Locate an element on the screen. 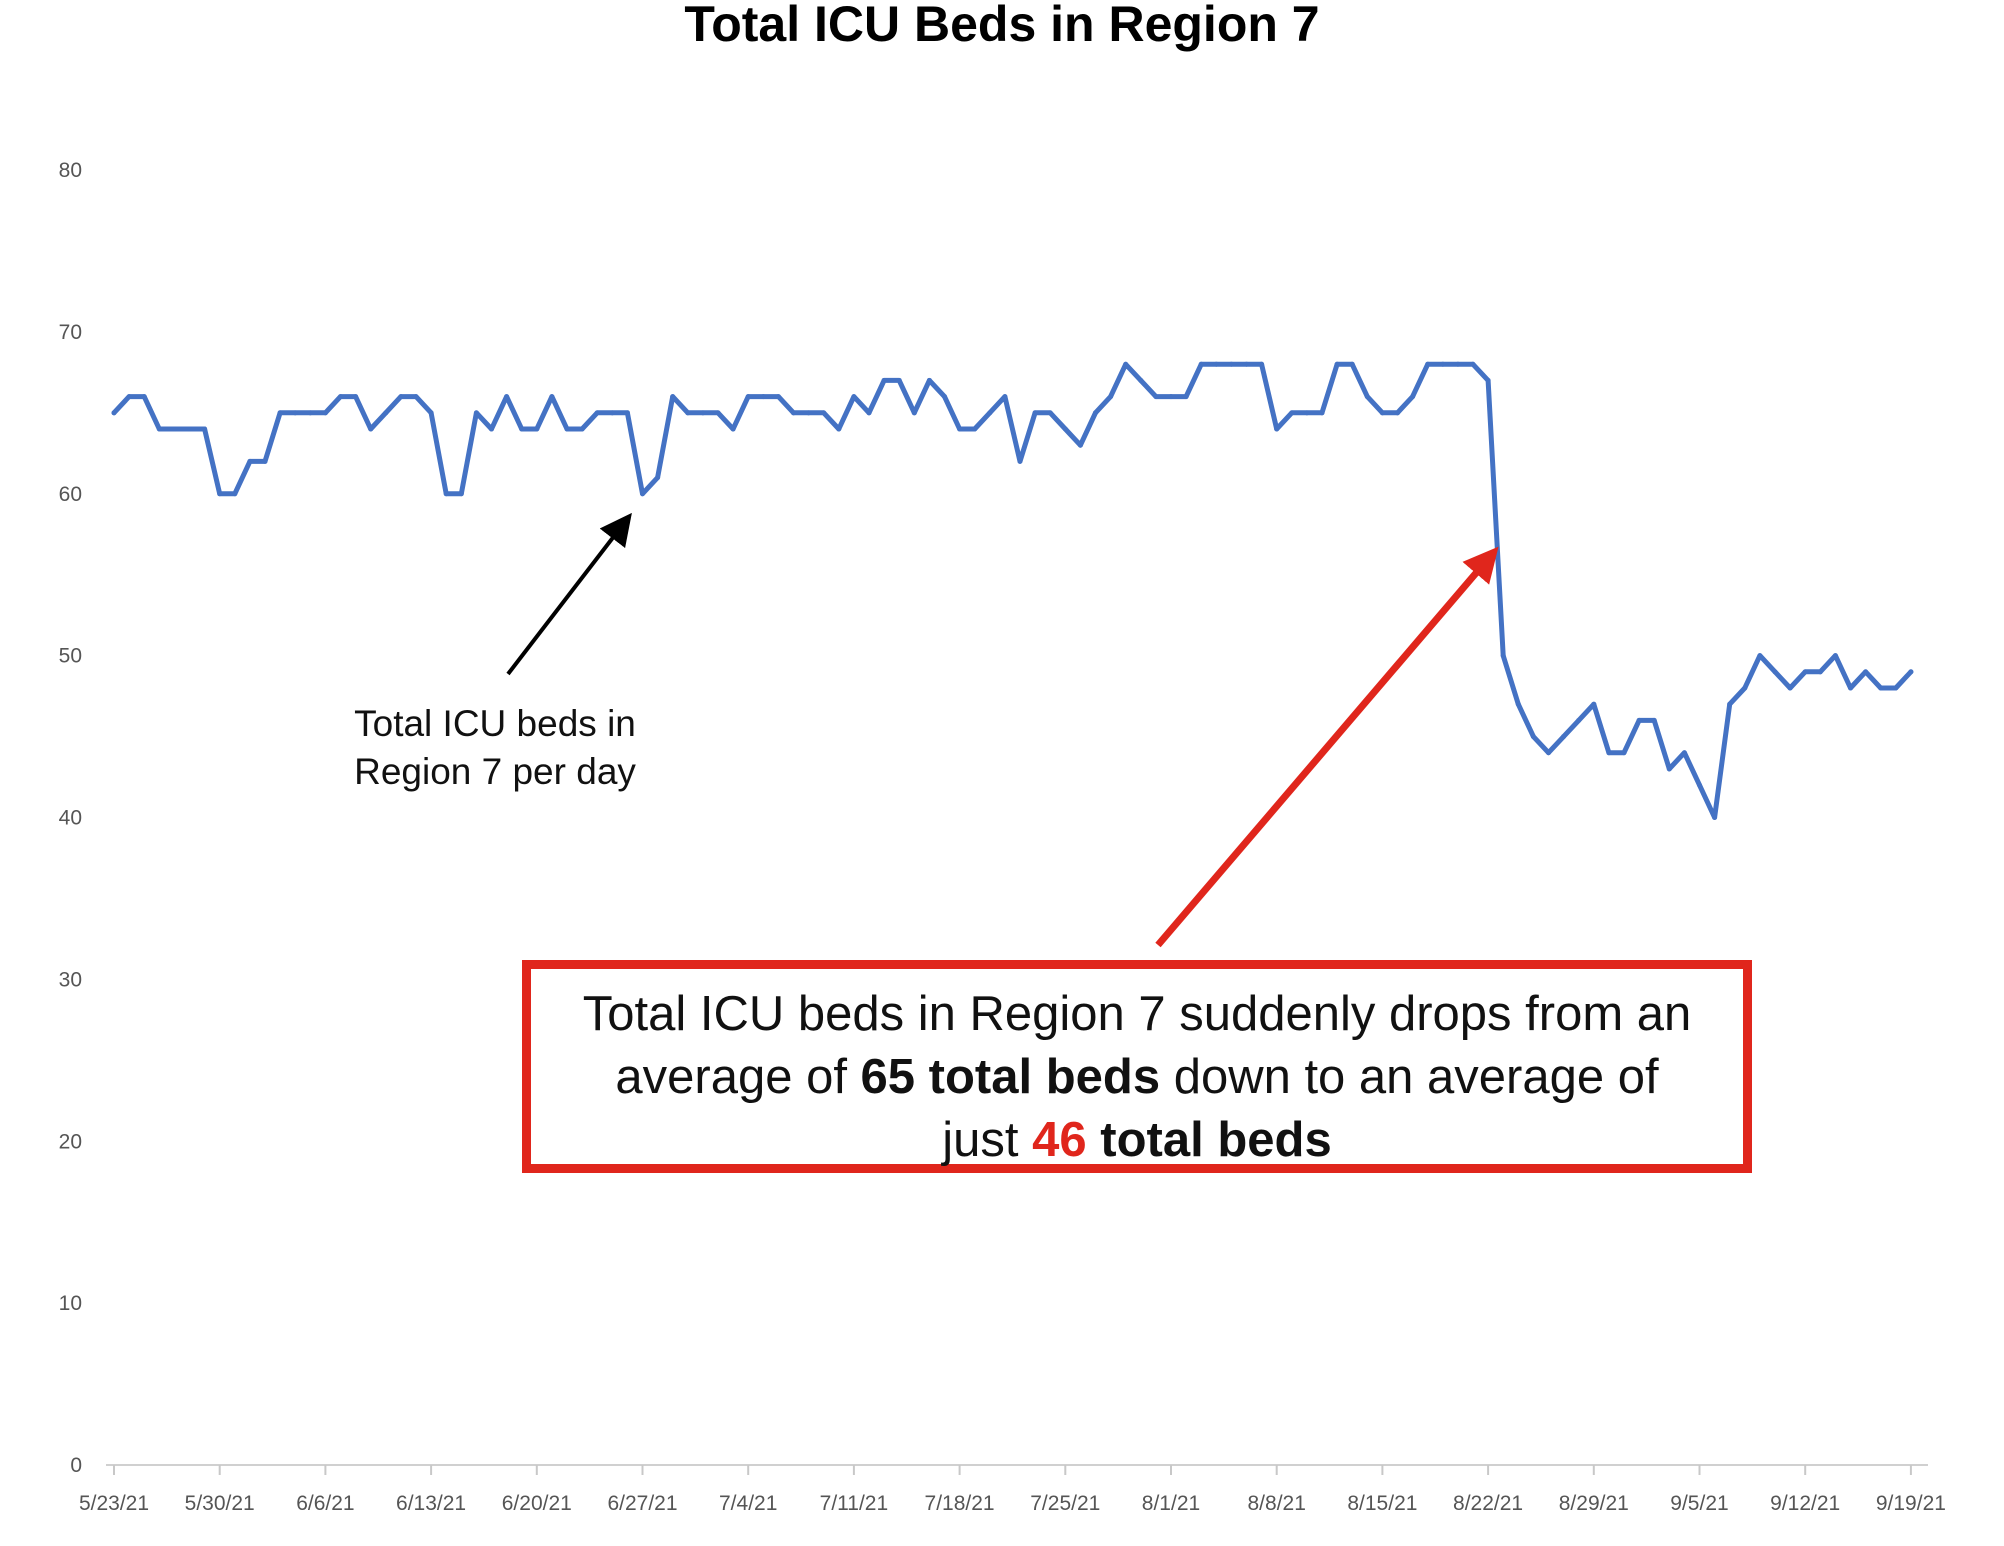 The image size is (2004, 1546). small-annotation-line2: Region 7 per day is located at coordinates (495, 771).